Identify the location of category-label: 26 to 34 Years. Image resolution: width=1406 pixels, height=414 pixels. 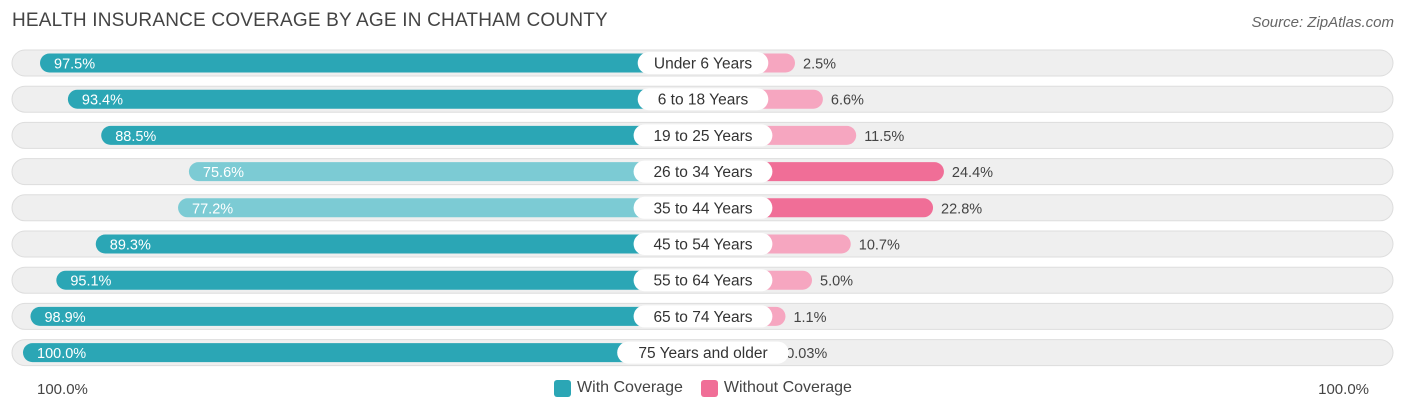
(702, 172).